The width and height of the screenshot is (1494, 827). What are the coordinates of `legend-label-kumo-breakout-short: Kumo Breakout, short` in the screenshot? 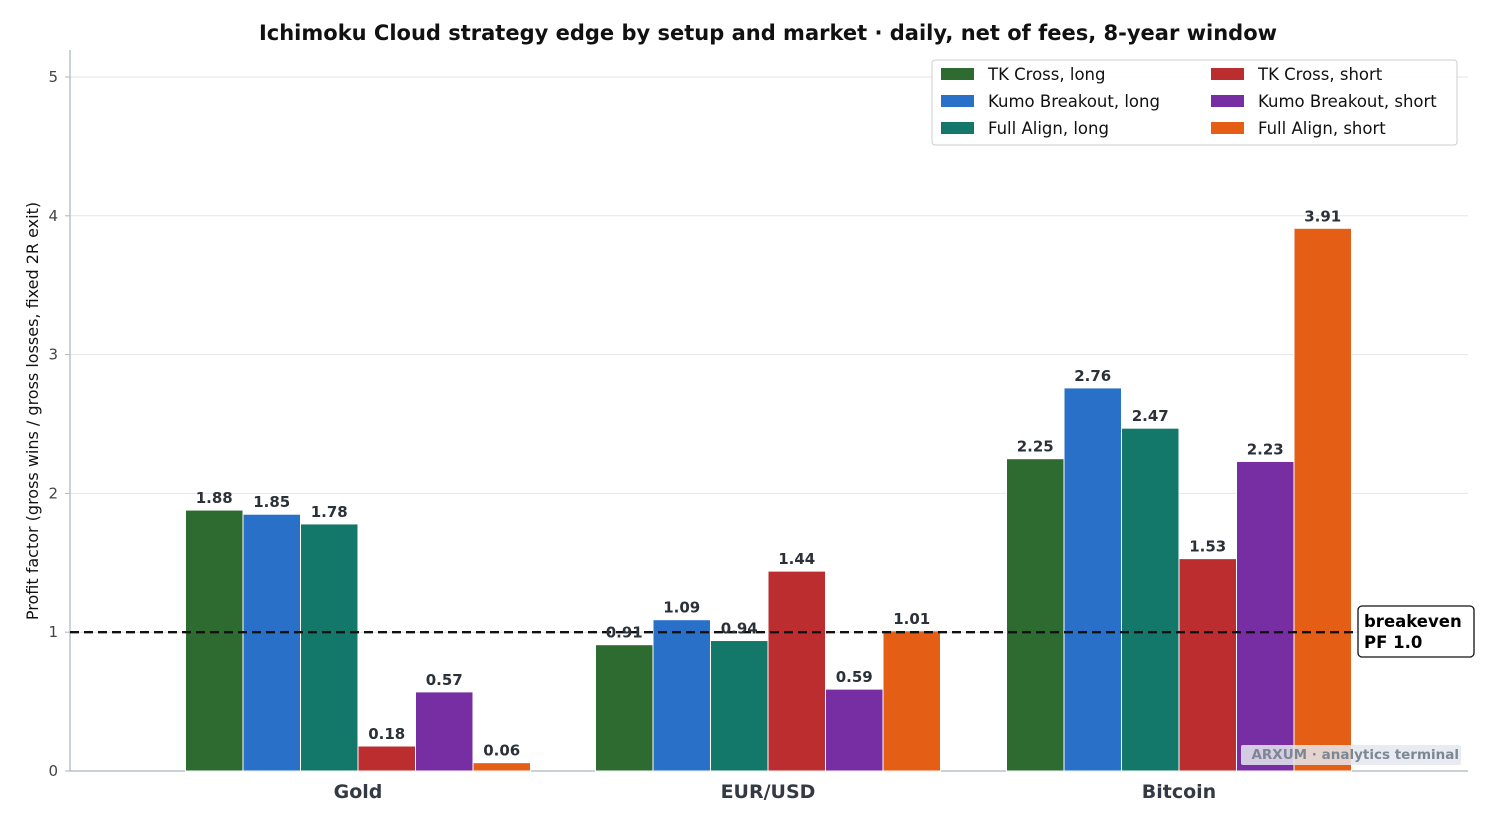 It's located at (1347, 101).